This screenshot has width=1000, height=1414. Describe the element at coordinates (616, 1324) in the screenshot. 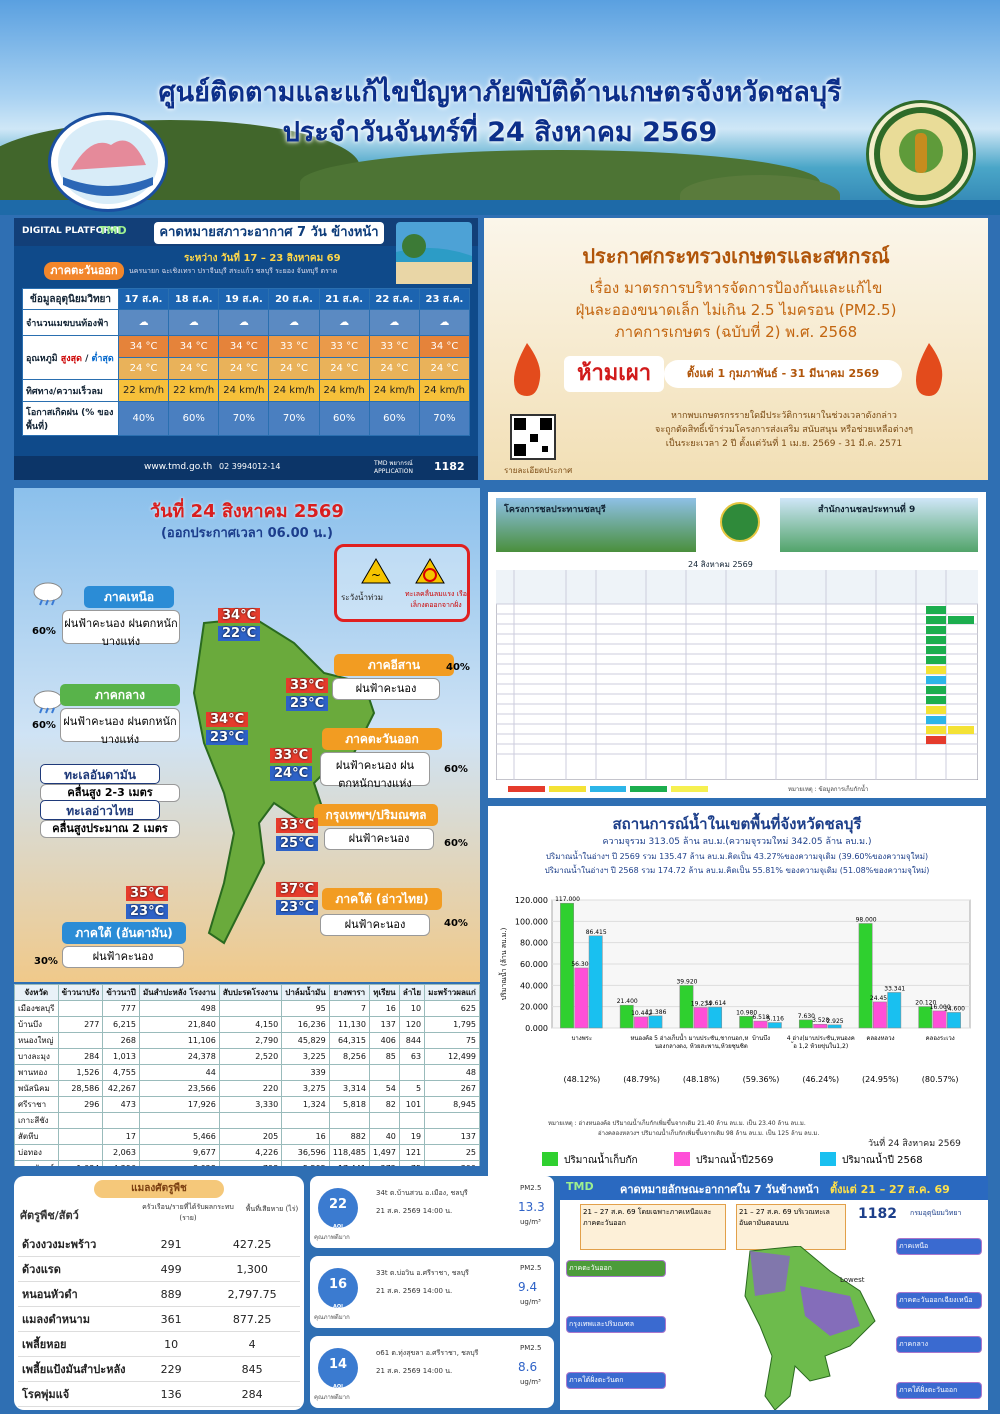

I see `outlook-region: กรุงเทพและปริมณฑล` at that location.